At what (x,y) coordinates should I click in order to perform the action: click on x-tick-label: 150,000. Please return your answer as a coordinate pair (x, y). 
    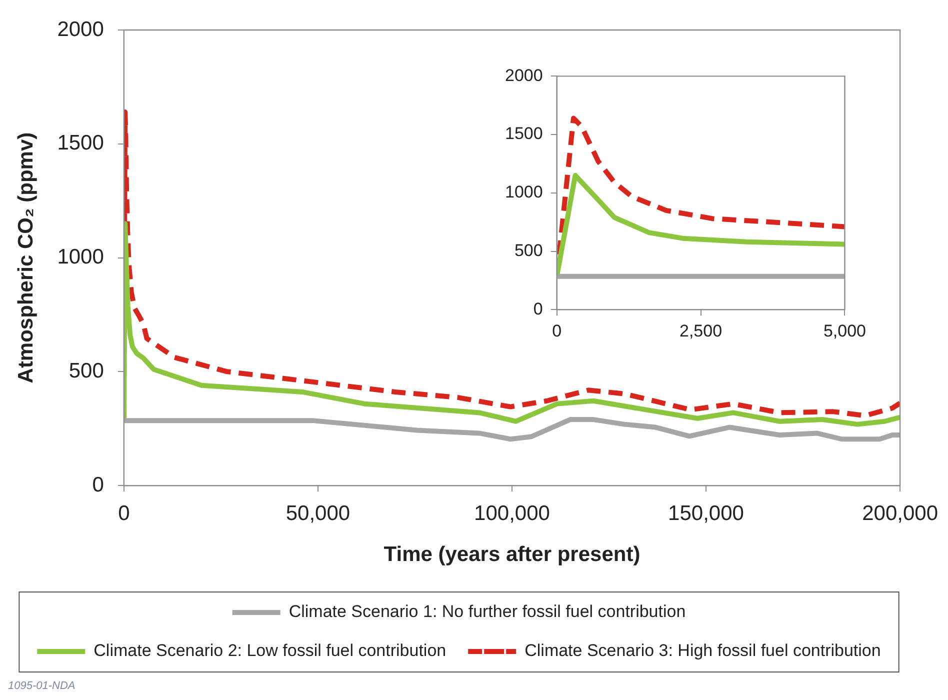
    Looking at the image, I should click on (706, 513).